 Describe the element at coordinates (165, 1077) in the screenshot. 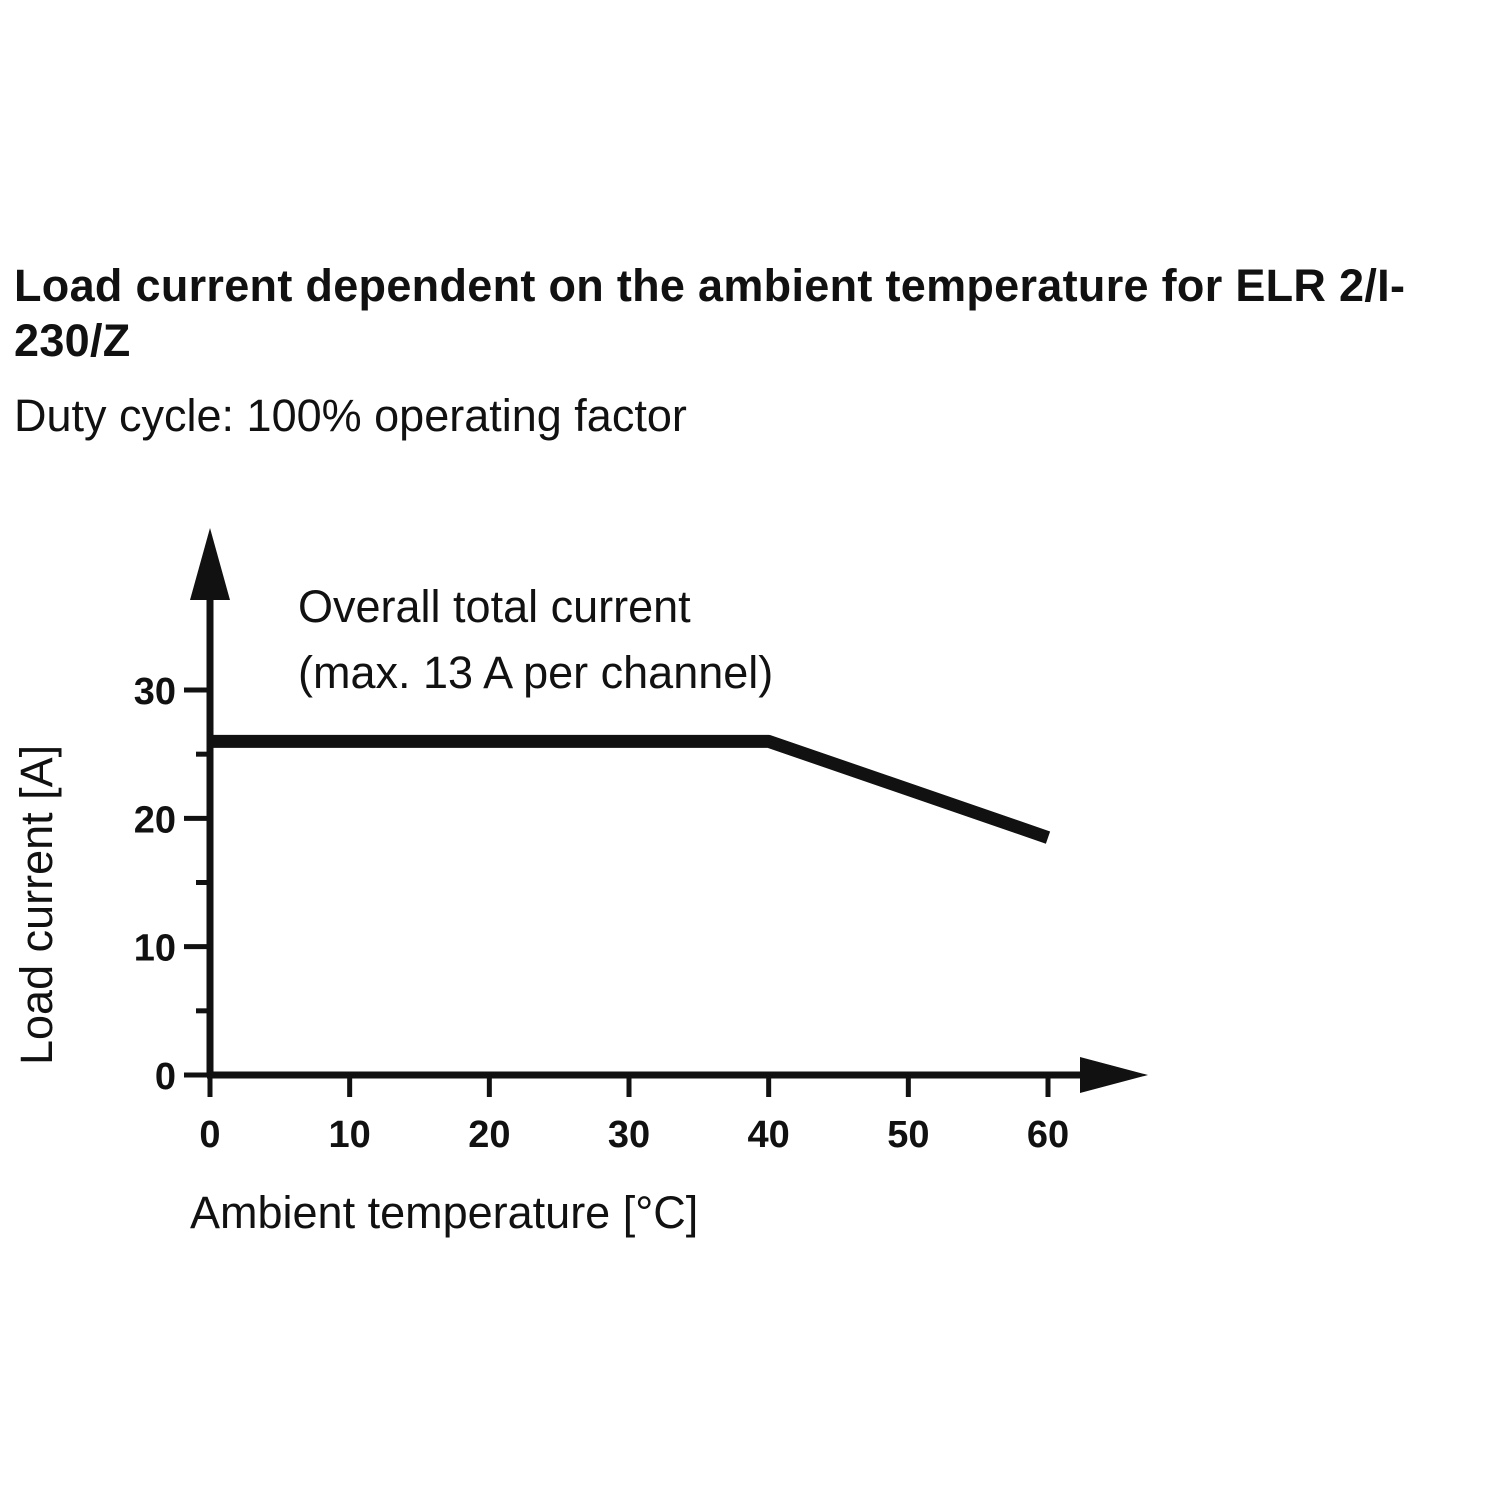

I see `y-tick-label-0: 0` at that location.